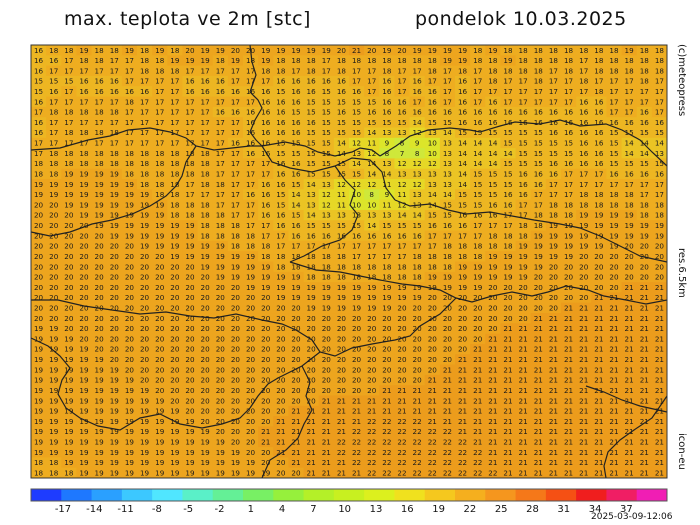 The image size is (700, 525). I want to click on temperature-value: 16, so click(478, 215).